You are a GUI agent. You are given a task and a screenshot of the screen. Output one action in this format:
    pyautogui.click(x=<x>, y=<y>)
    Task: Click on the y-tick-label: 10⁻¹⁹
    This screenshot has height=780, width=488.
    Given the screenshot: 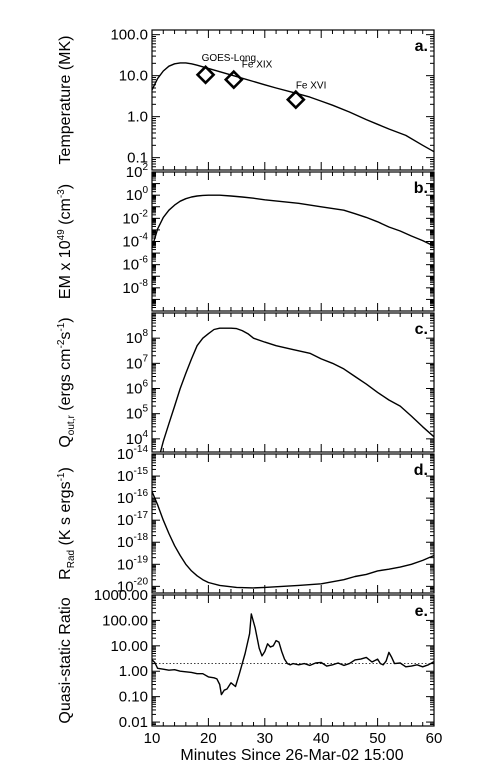 What is the action you would take?
    pyautogui.click(x=133, y=563)
    